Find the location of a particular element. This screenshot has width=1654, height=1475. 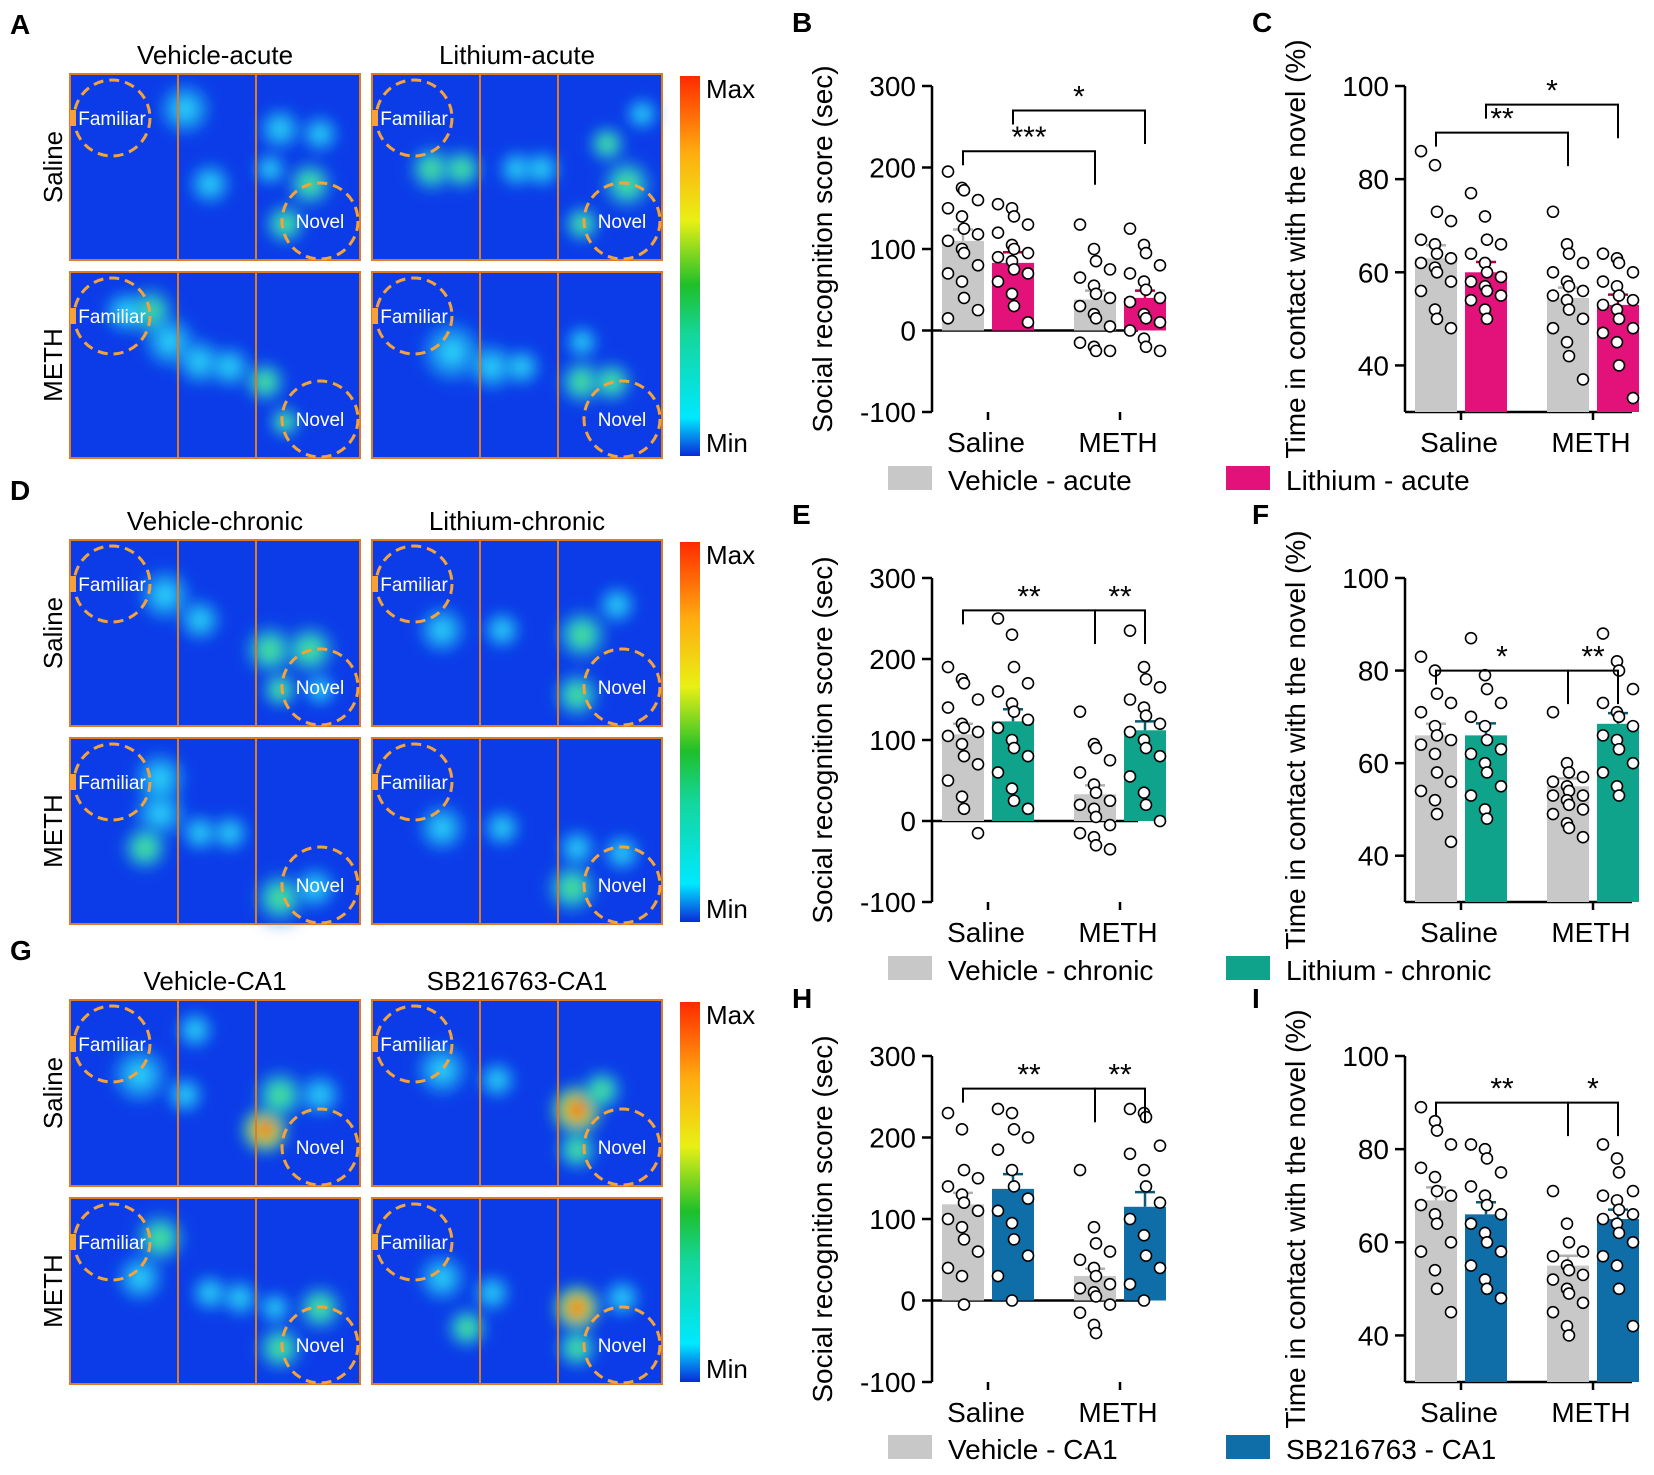

heatmap-row-label: METH is located at coordinates (53, 1291).